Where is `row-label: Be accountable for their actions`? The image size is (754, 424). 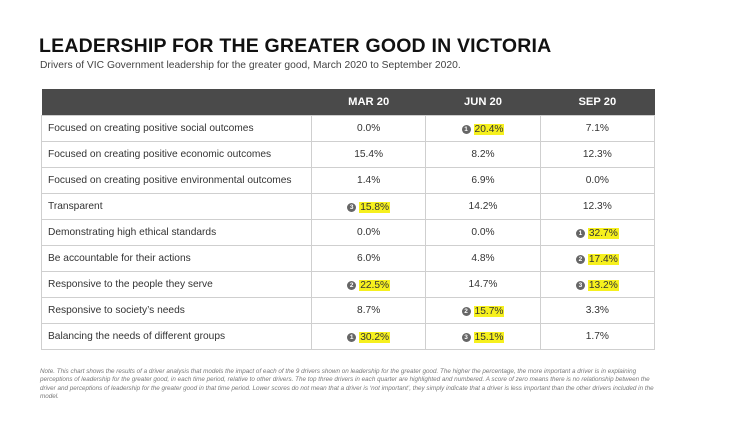 row-label: Be accountable for their actions is located at coordinates (176, 258).